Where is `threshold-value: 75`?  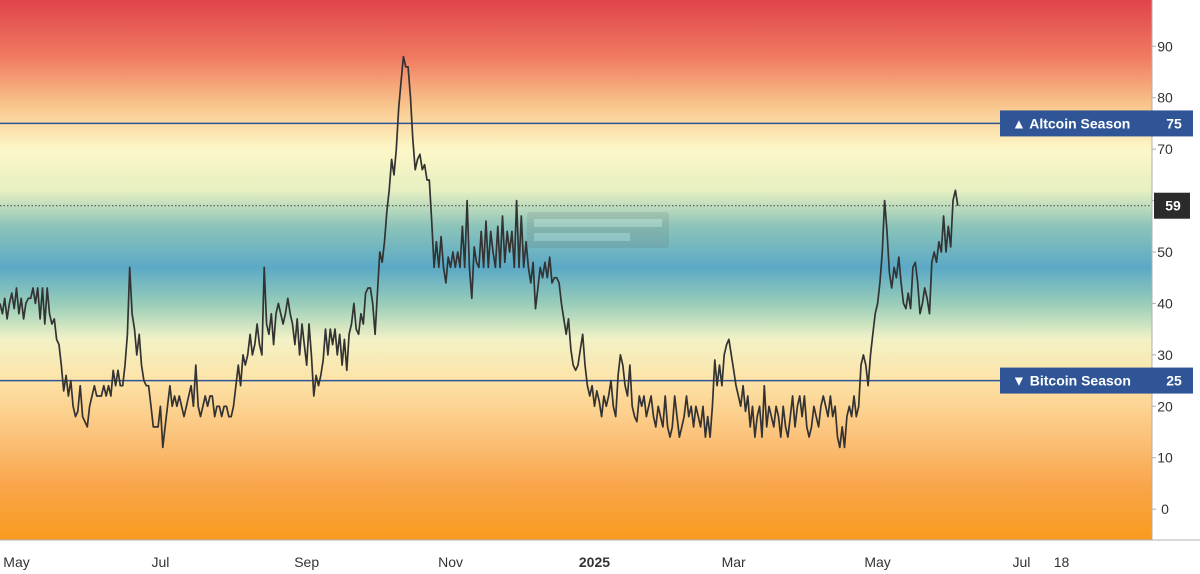
threshold-value: 75 is located at coordinates (1174, 123).